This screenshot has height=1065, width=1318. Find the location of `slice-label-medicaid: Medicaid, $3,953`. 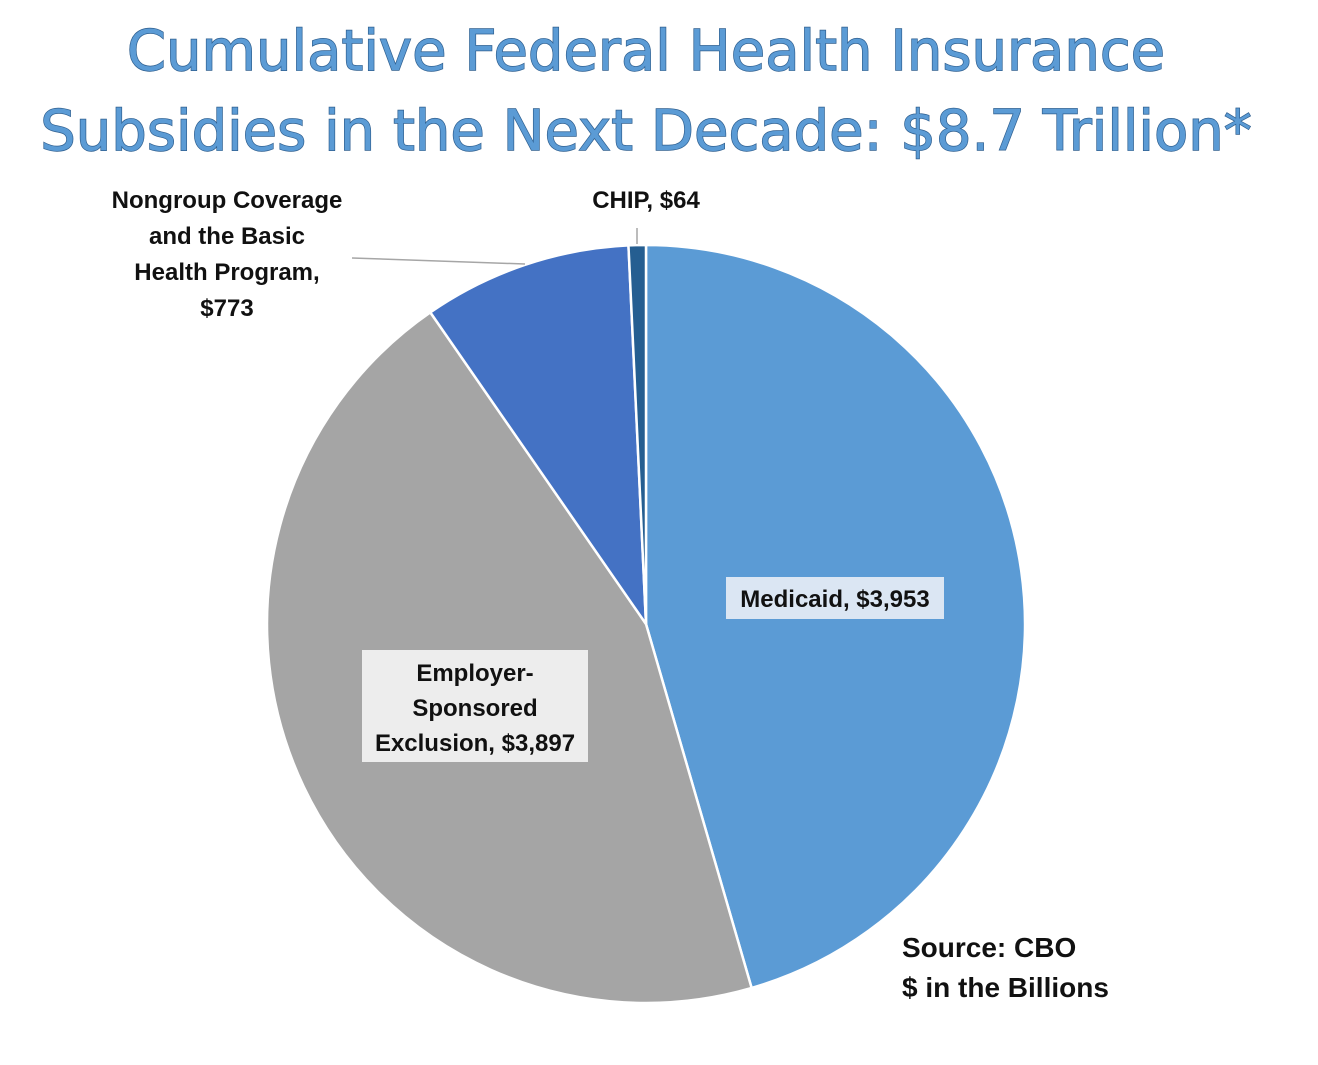

slice-label-medicaid: Medicaid, $3,953 is located at coordinates (835, 598).